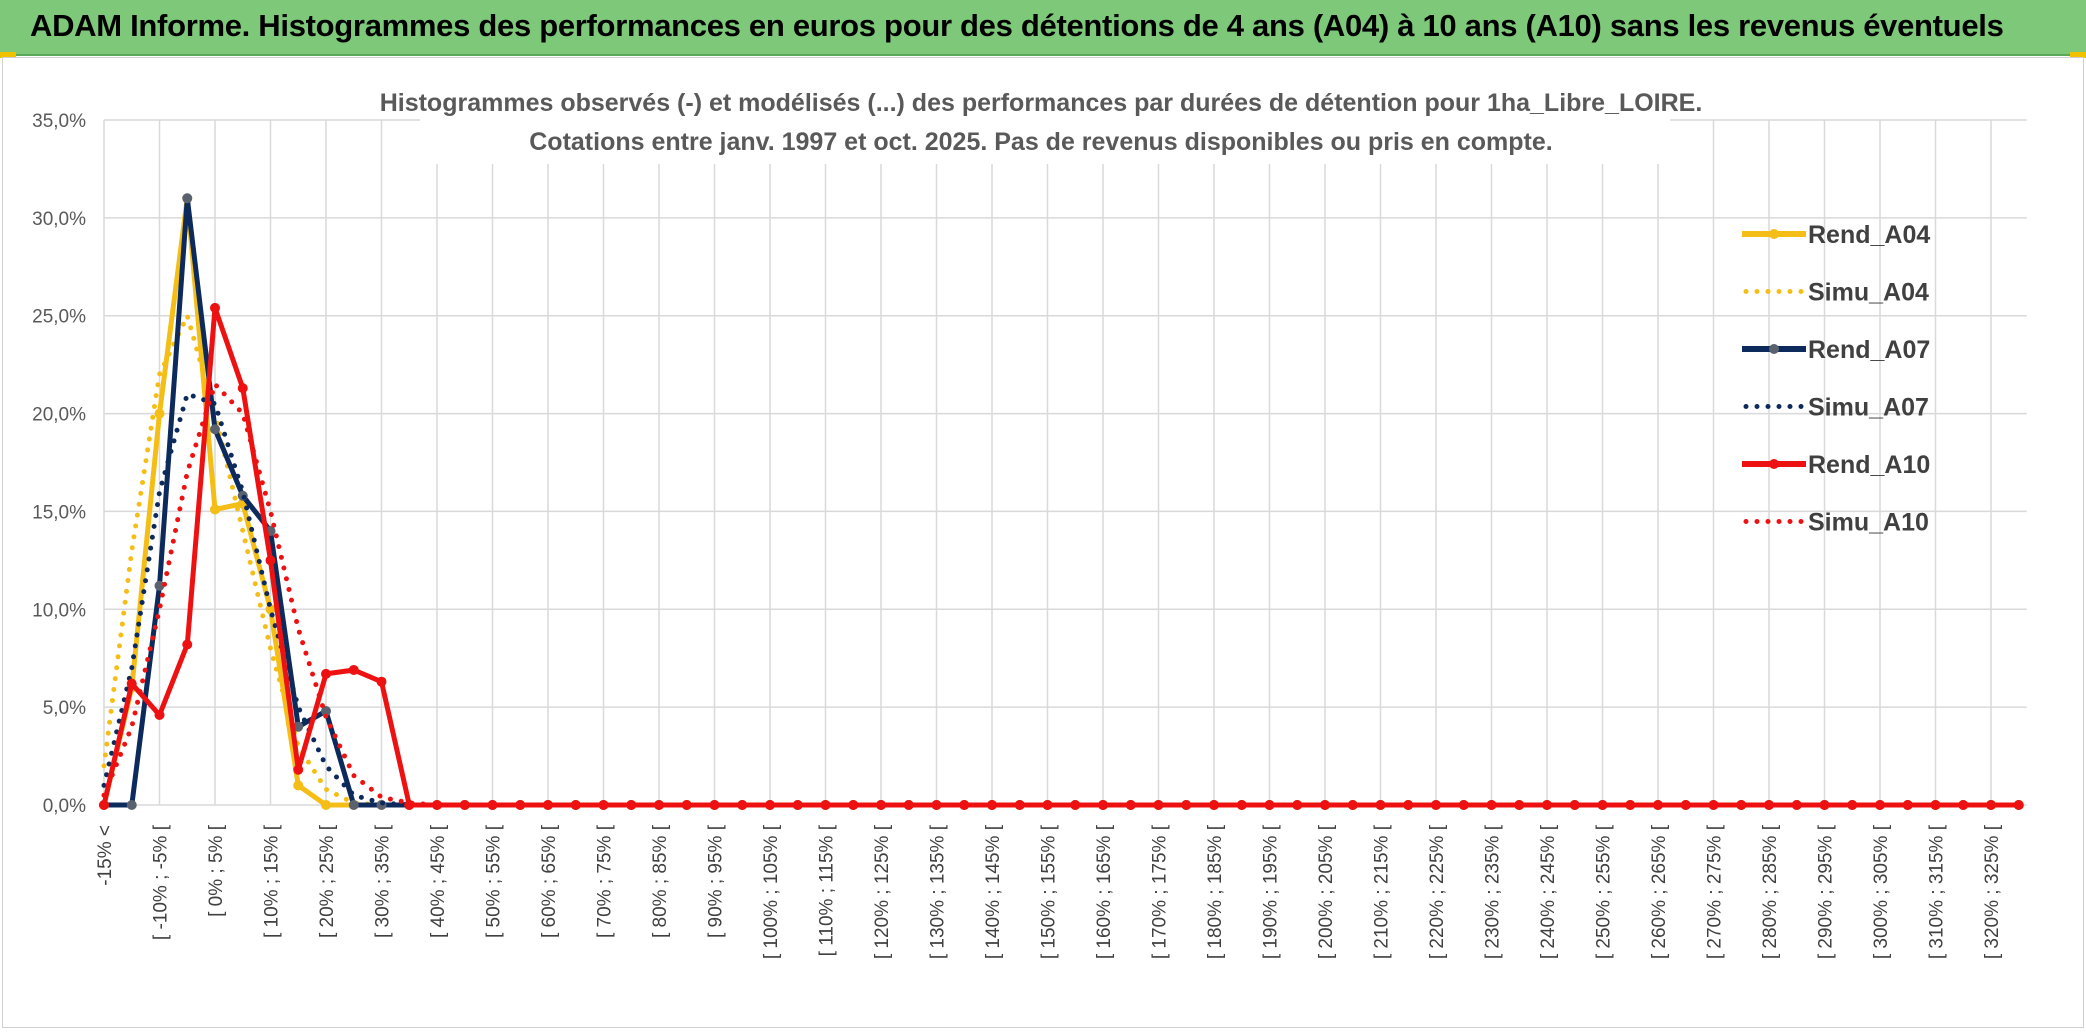  Describe the element at coordinates (938, 891) in the screenshot. I see `x-tick-label: [ 130% ; 135% [` at that location.